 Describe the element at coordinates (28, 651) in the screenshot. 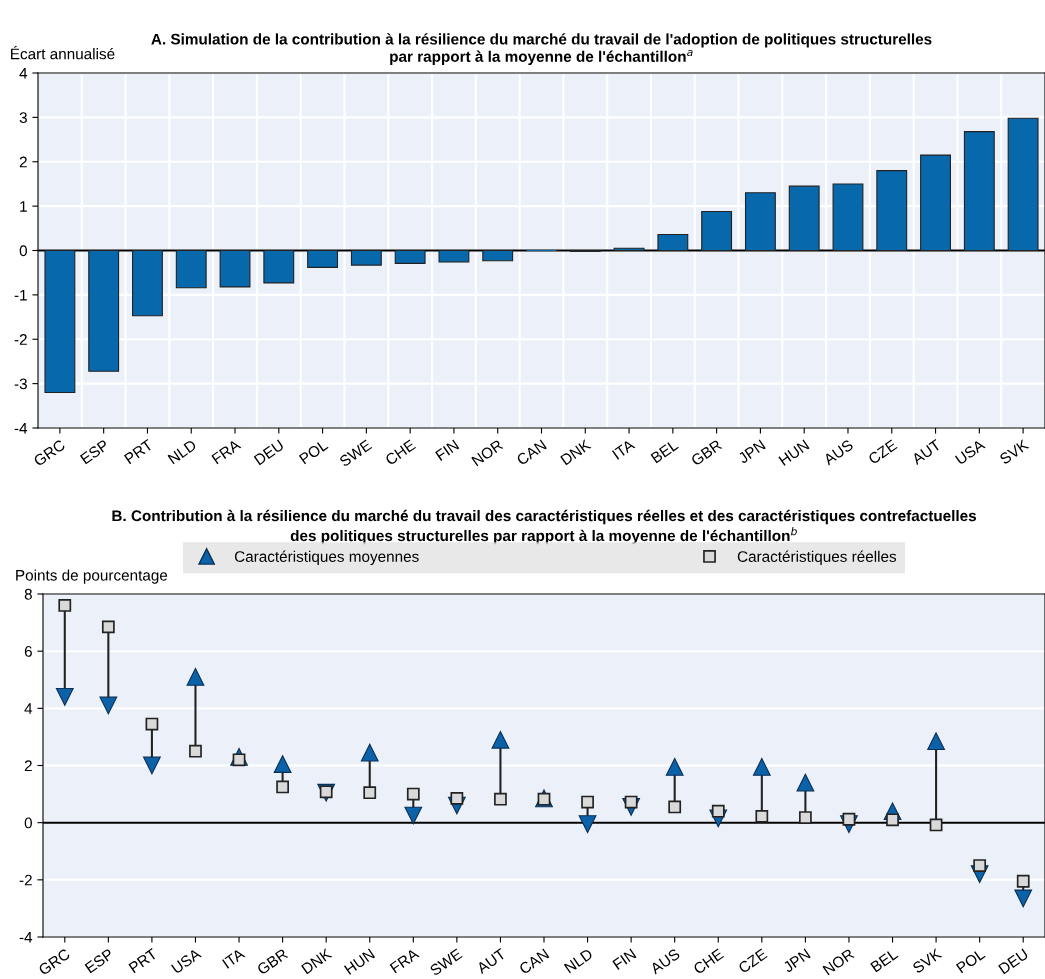

I see `y-tick-label: 6` at that location.